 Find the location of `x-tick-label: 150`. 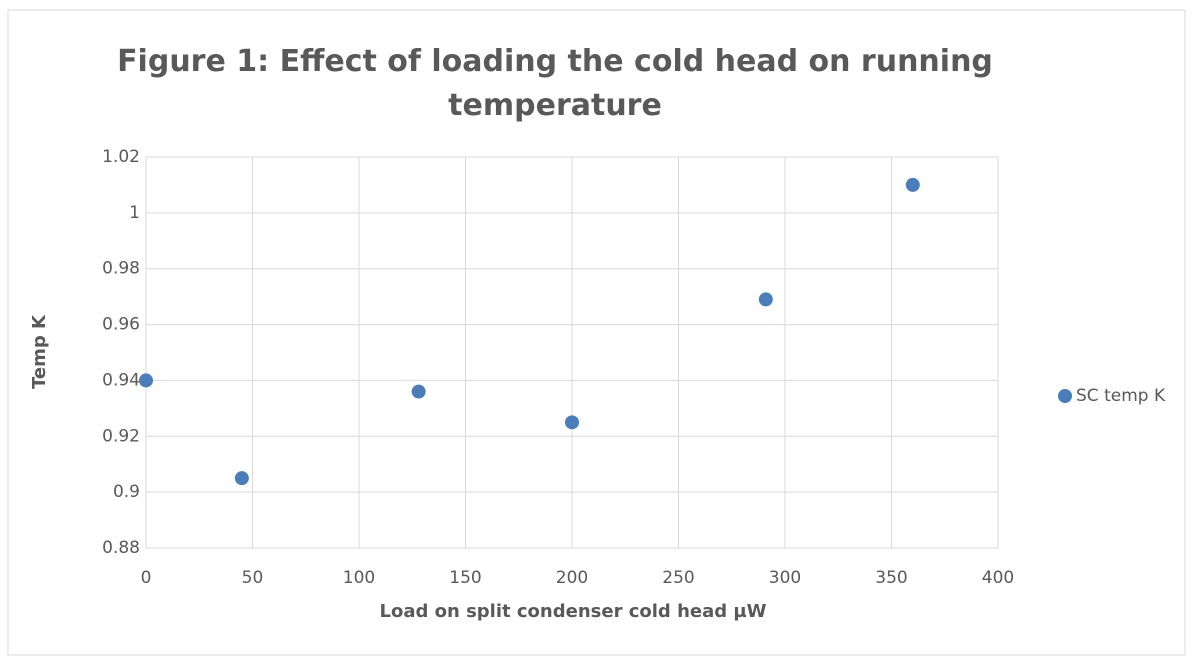

x-tick-label: 150 is located at coordinates (465, 578).